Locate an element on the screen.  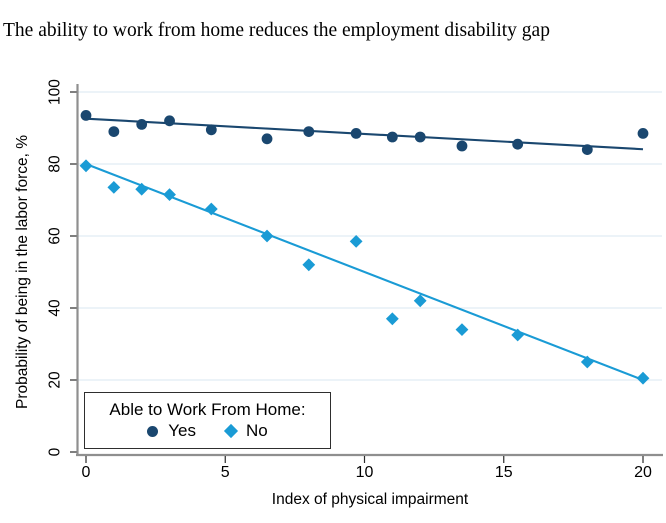
circle-marker-icon is located at coordinates (153, 431).